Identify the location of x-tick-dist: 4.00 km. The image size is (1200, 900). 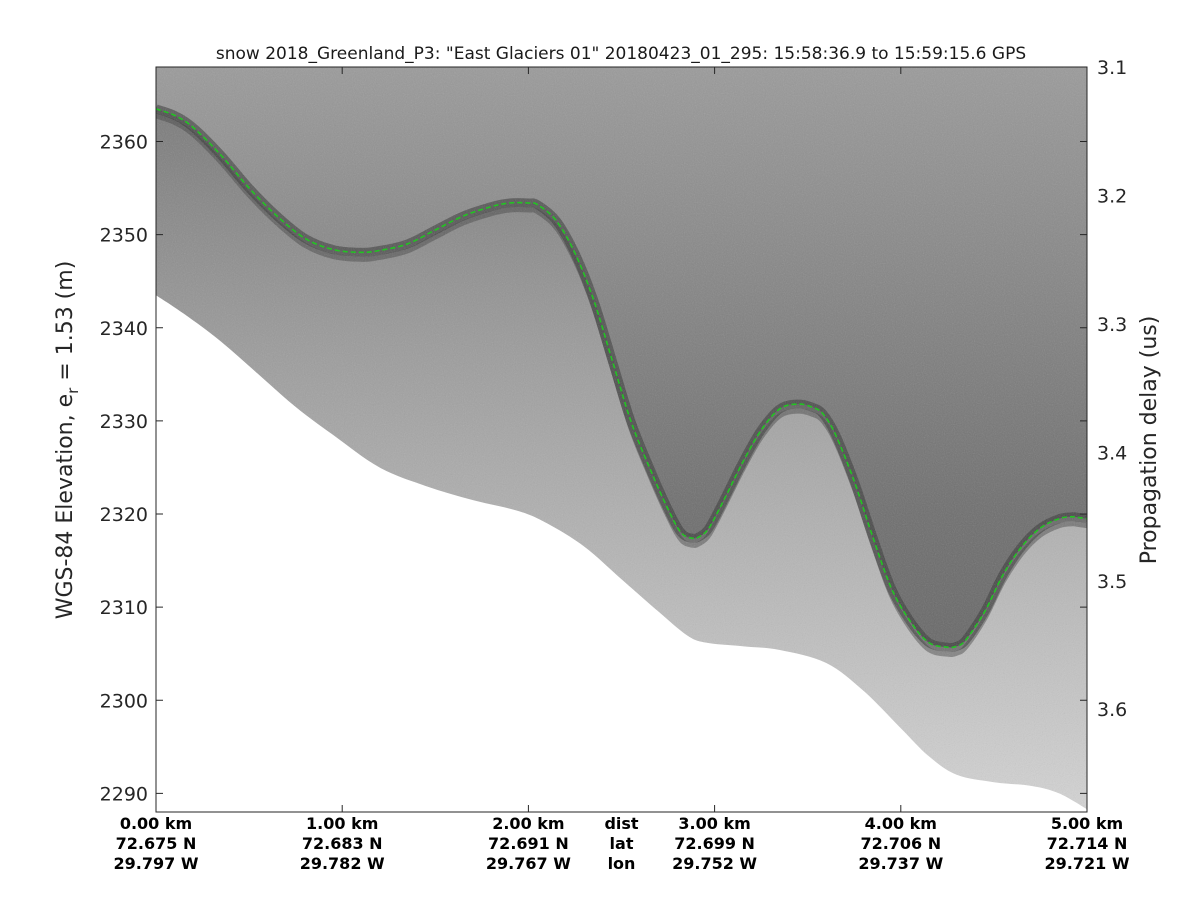
(901, 823).